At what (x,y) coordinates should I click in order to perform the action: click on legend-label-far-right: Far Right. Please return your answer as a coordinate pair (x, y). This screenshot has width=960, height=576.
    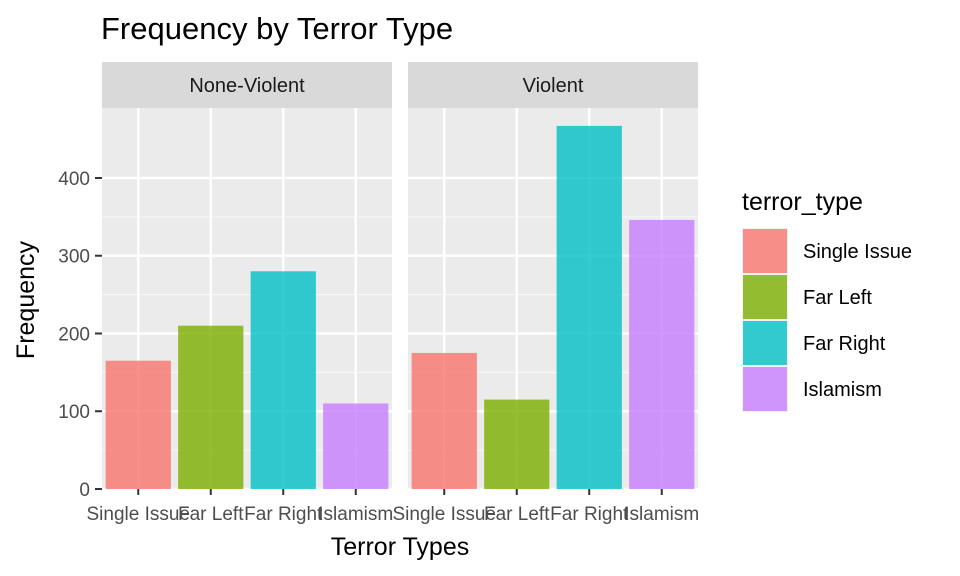
    Looking at the image, I should click on (844, 344).